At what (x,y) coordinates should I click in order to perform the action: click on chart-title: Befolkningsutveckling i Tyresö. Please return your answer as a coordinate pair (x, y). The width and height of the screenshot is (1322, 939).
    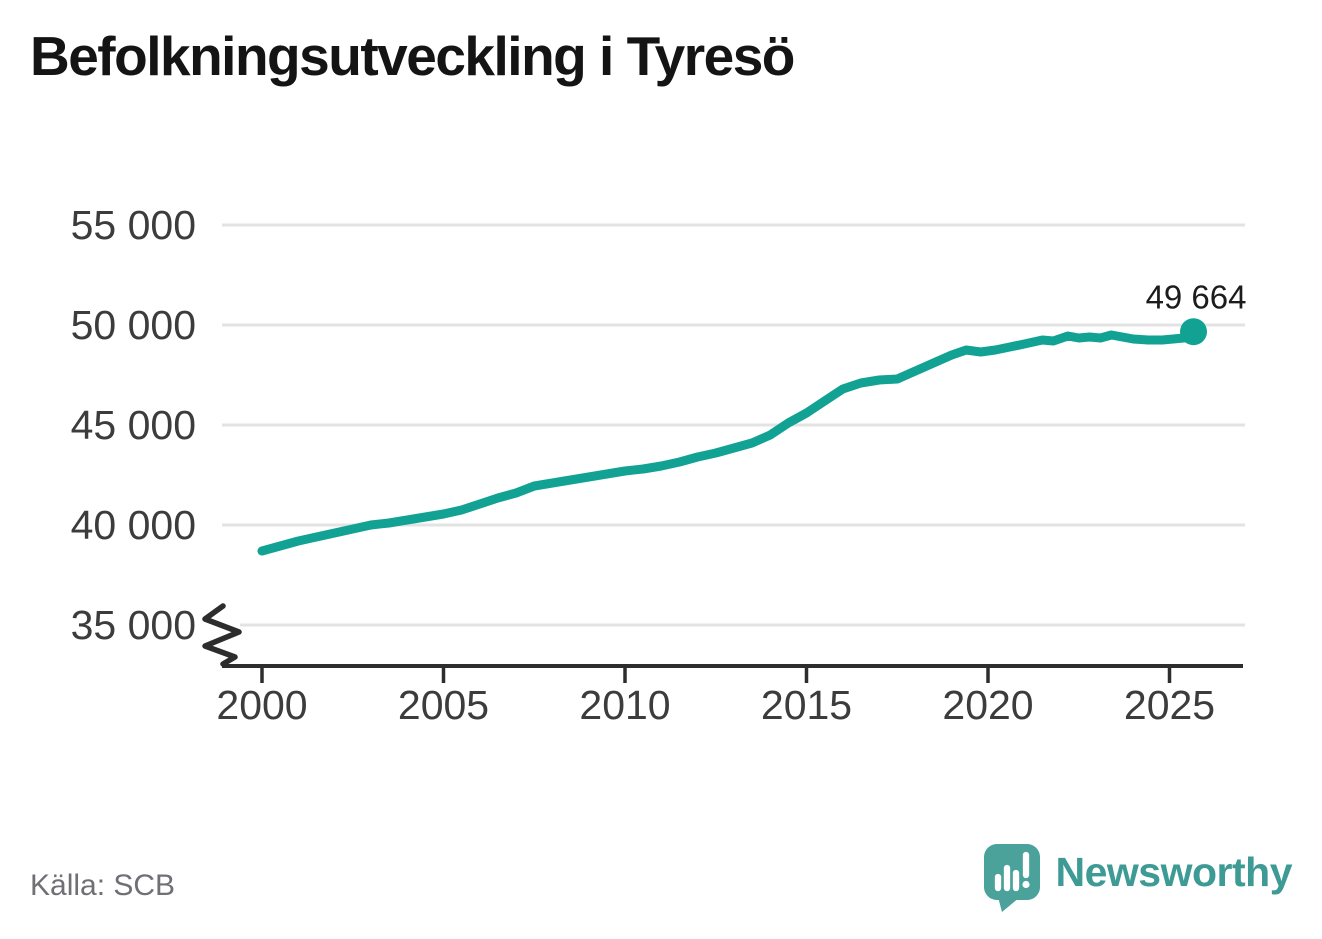
    Looking at the image, I should click on (412, 56).